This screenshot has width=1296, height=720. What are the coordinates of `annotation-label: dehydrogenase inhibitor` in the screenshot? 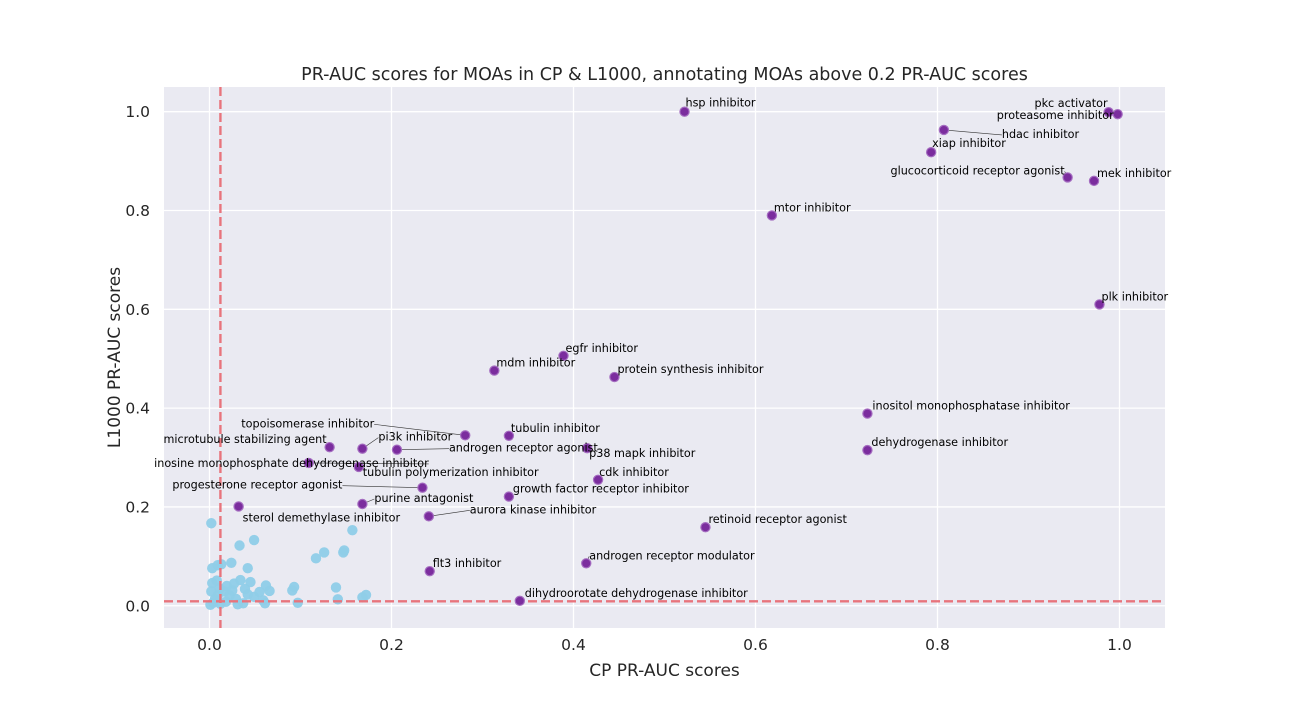 It's located at (939, 442).